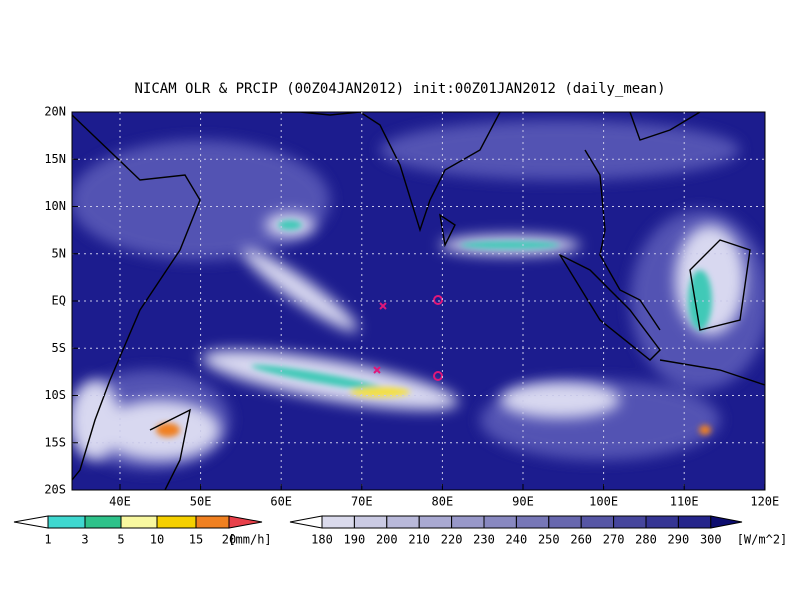  I want to click on colorbar-label: 200, so click(387, 540).